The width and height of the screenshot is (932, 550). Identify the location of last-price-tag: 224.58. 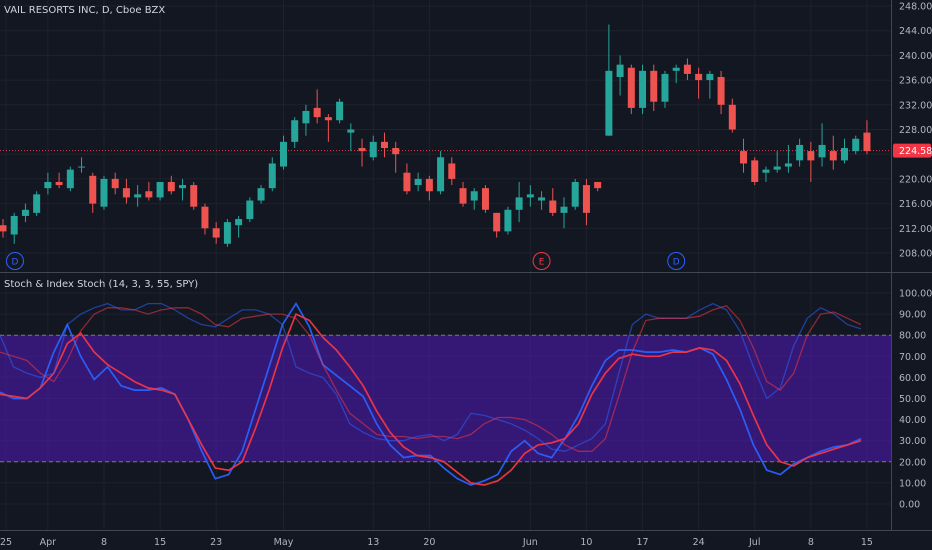
(912, 150).